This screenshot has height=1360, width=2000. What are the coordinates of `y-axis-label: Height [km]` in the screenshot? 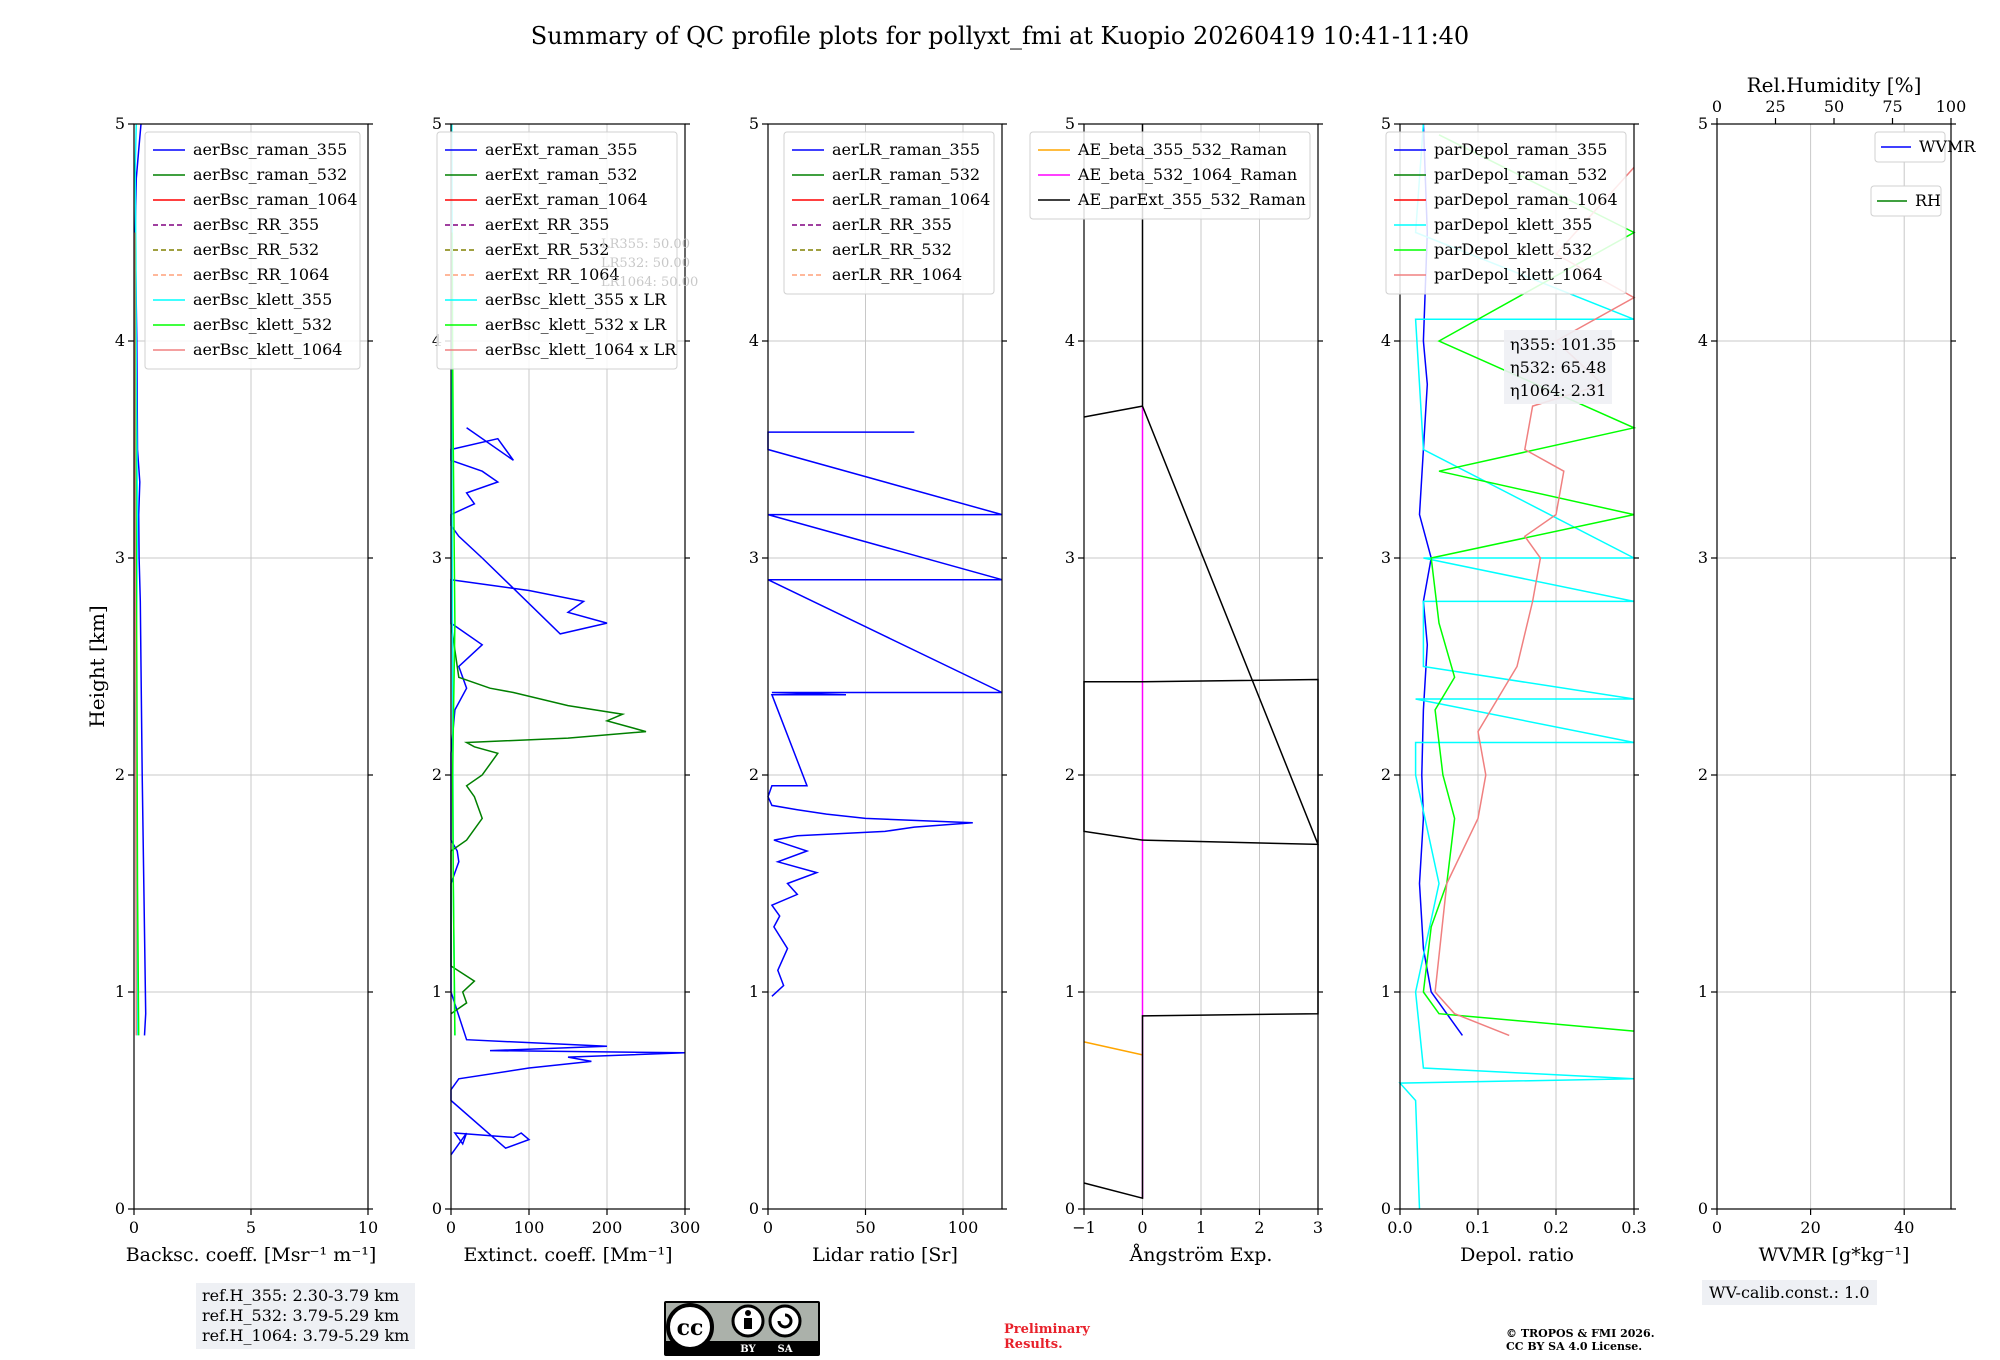 It's located at (97, 666).